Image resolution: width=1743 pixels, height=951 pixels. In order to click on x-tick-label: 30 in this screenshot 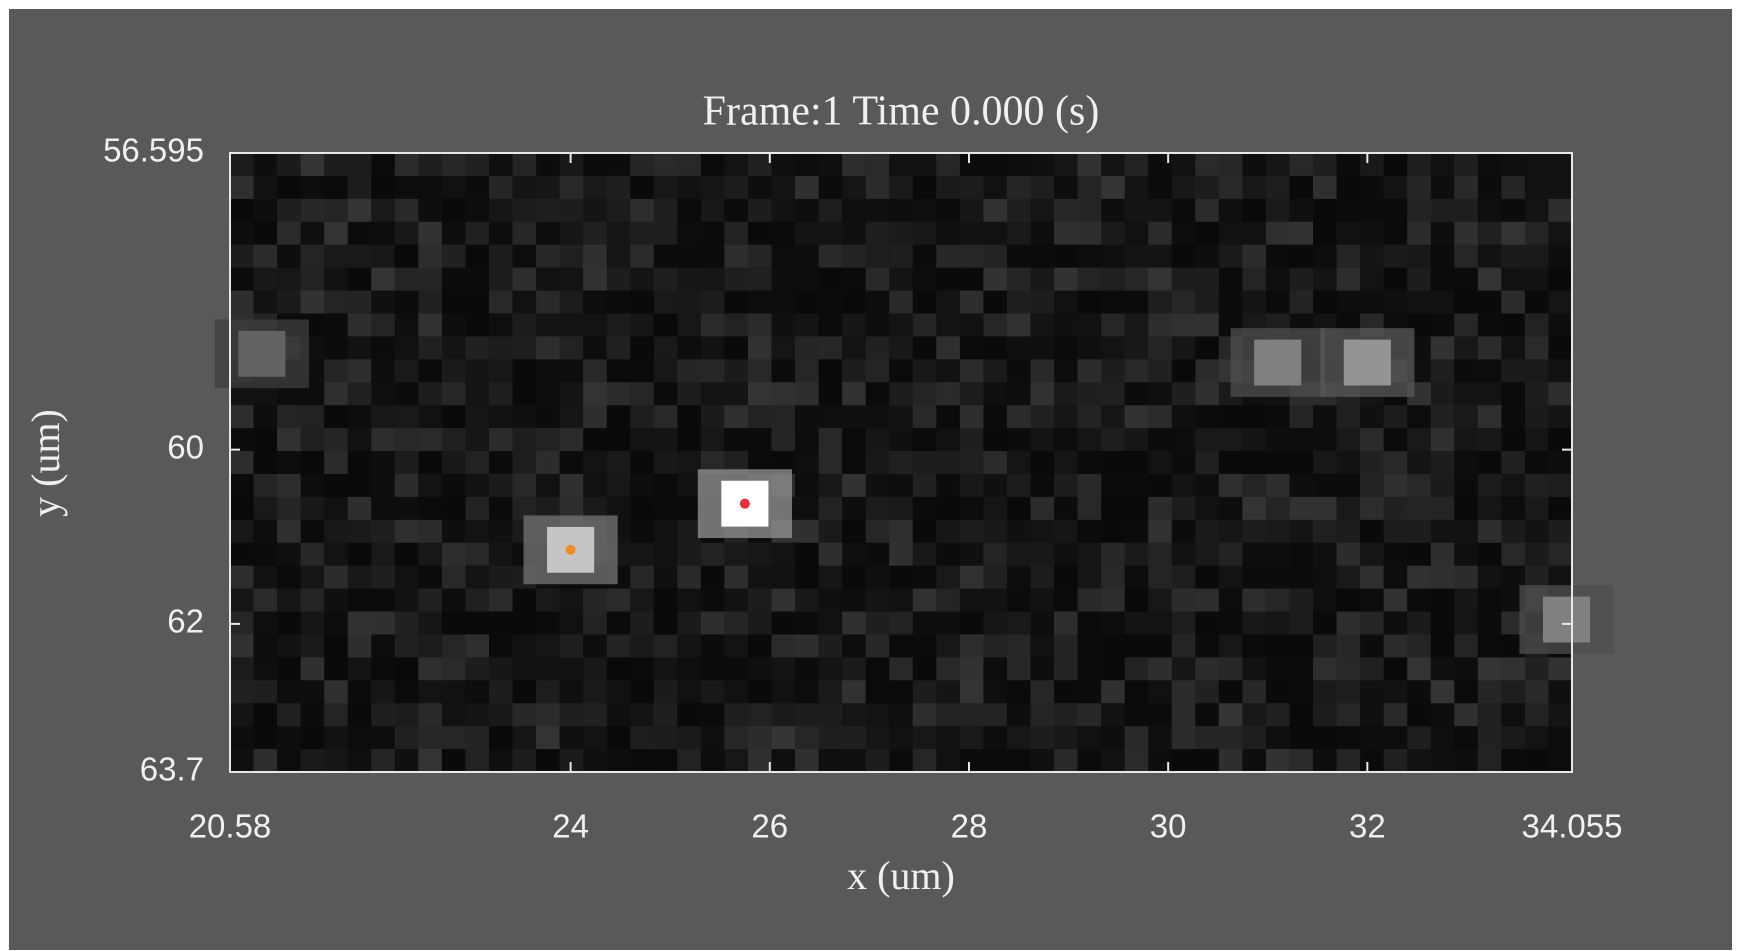, I will do `click(1168, 826)`.